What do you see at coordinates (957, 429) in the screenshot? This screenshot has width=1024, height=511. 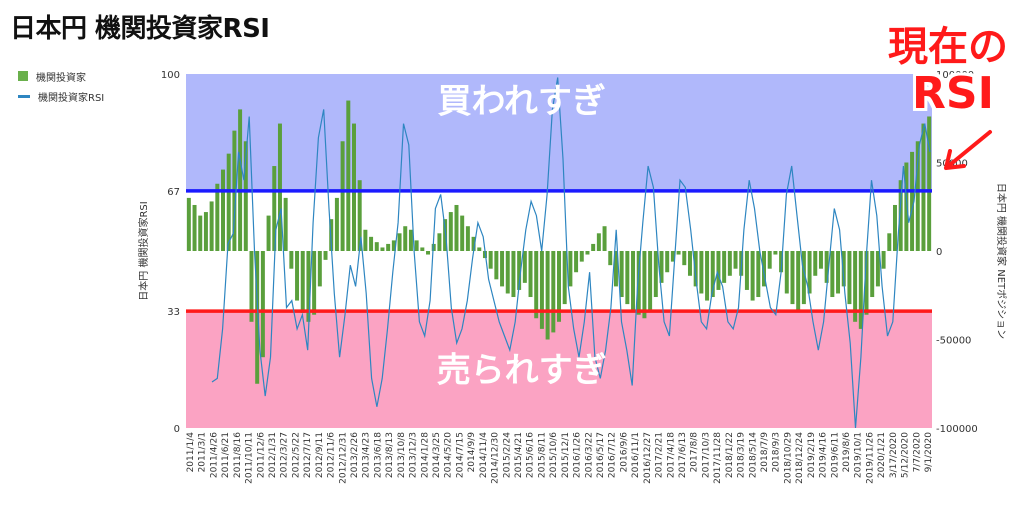 I see `right-tick-label: -100000` at bounding box center [957, 429].